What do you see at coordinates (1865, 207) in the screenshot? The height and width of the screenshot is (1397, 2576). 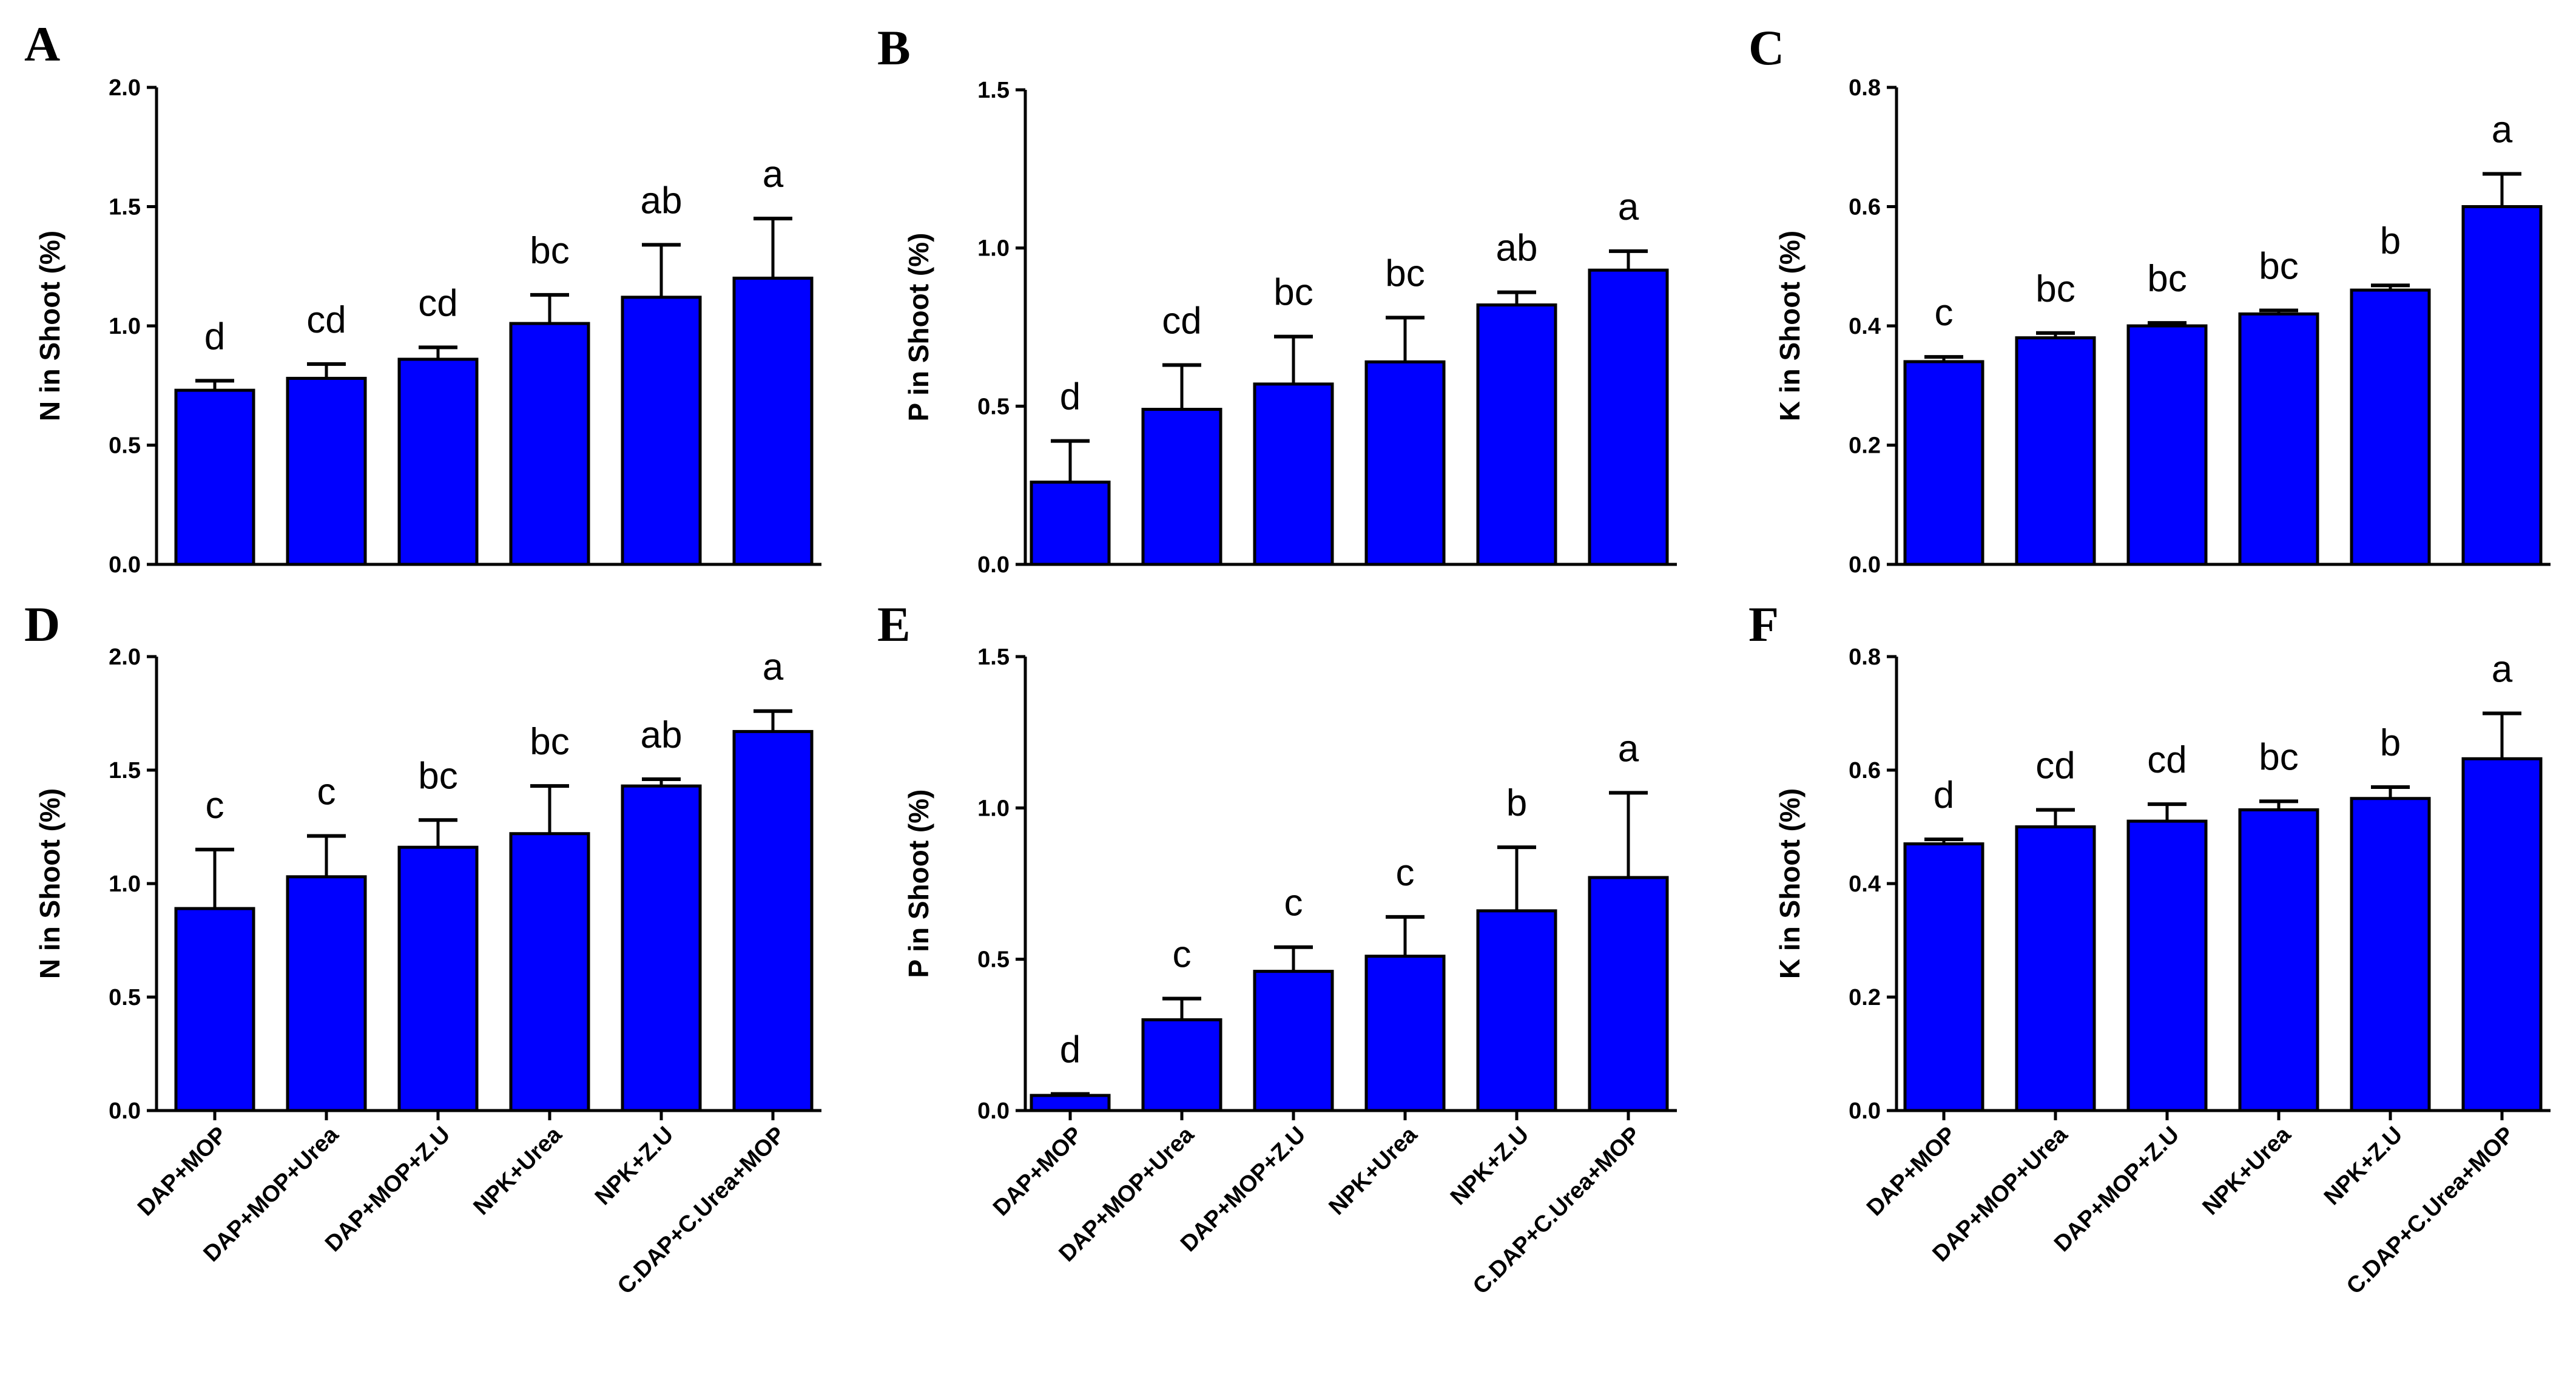 I see `y-tick-label: 0.6` at bounding box center [1865, 207].